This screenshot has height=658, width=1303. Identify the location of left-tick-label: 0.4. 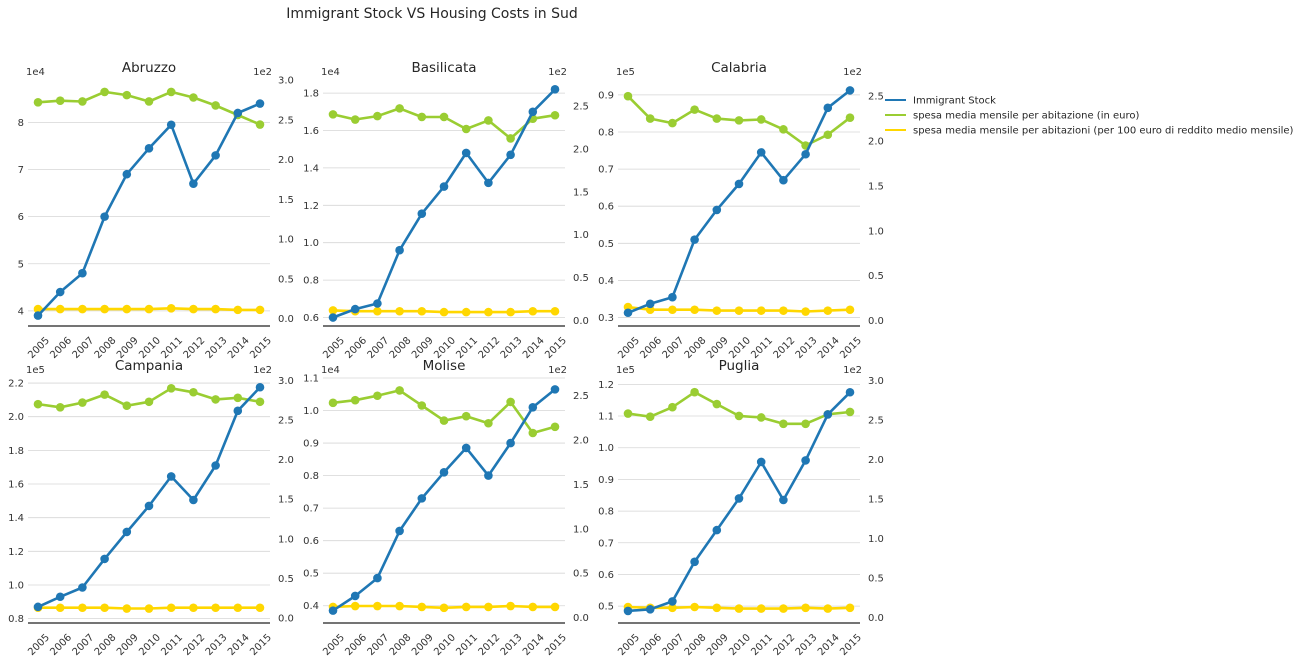
(606, 281).